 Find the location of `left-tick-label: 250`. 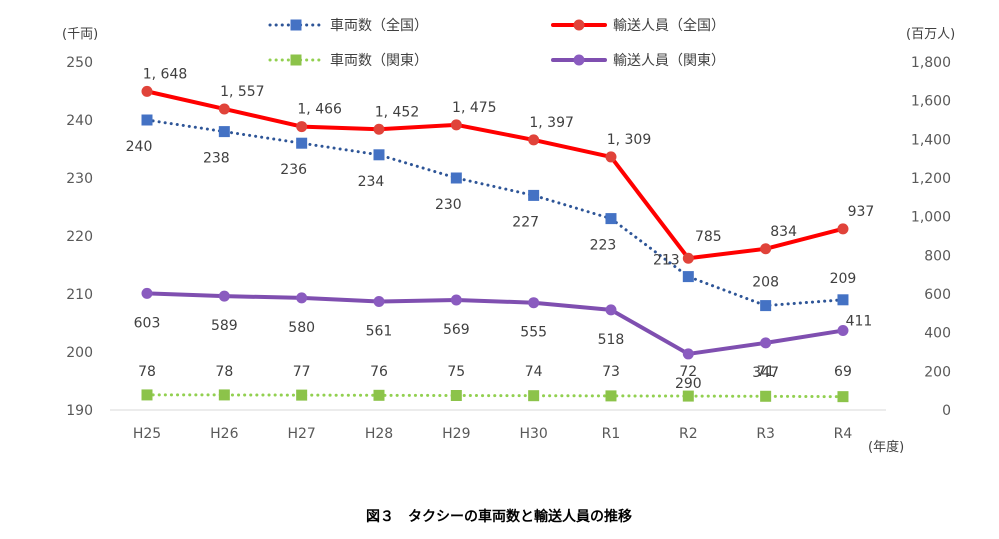

left-tick-label: 250 is located at coordinates (79, 63).